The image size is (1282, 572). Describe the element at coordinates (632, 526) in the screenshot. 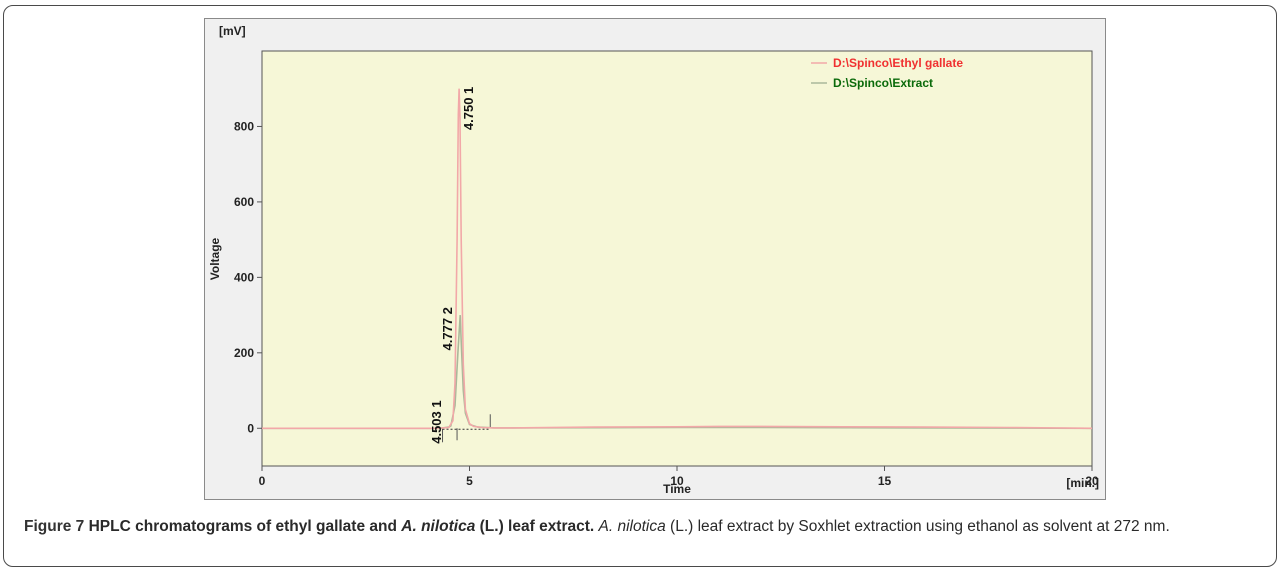

I see `caption-body-species: A. nilotica` at that location.